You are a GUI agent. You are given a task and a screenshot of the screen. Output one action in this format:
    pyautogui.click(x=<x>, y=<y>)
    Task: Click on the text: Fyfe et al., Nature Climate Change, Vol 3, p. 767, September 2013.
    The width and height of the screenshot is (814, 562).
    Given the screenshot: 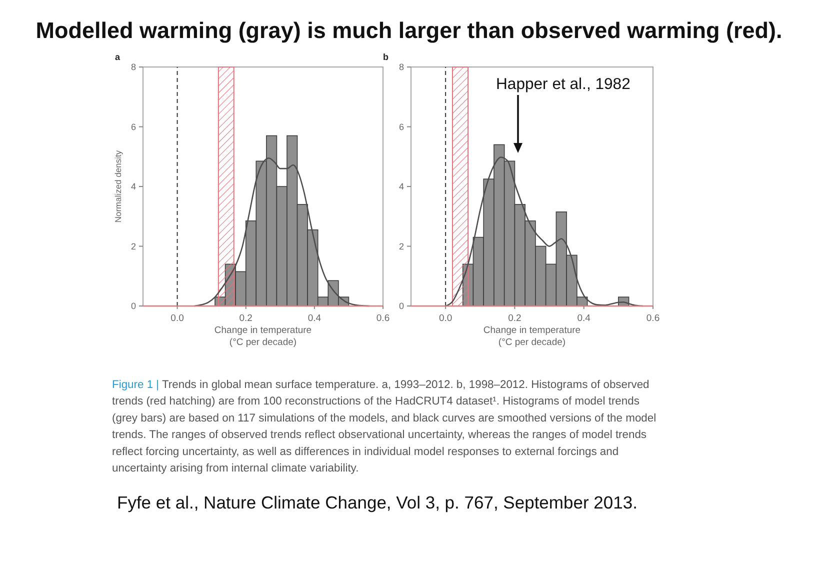 What is the action you would take?
    pyautogui.click(x=377, y=502)
    